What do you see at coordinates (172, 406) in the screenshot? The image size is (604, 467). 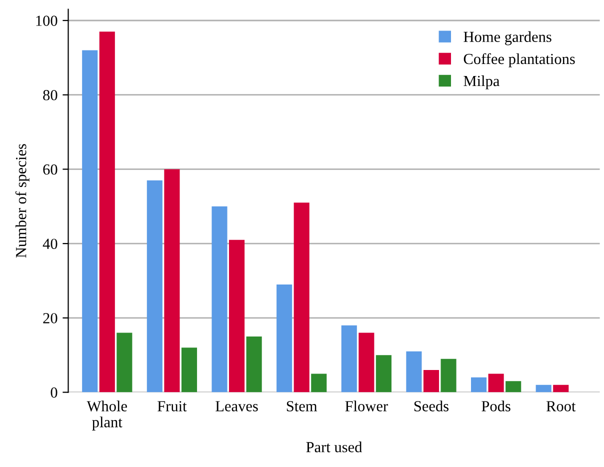 I see `x-tick-label: Fruit` at bounding box center [172, 406].